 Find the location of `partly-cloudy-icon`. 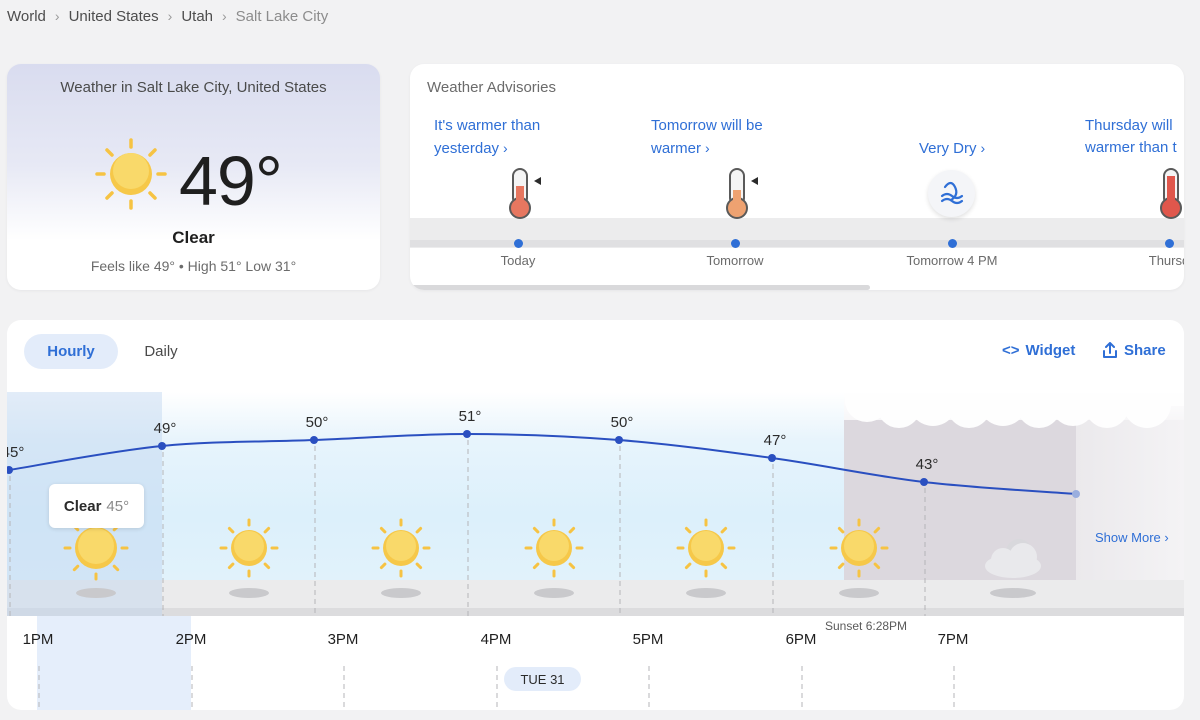

partly-cloudy-icon is located at coordinates (1013, 558).